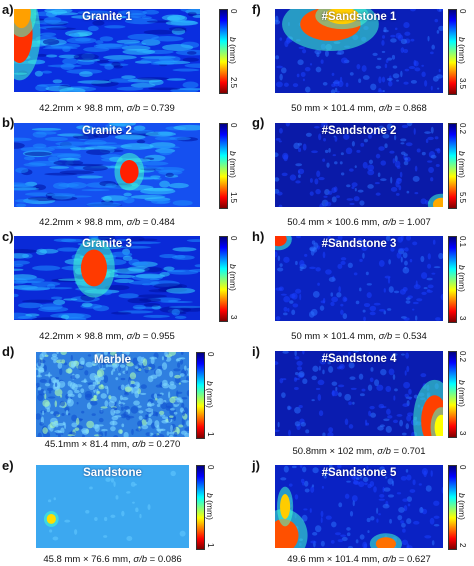 Image resolution: width=474 pixels, height=566 pixels. What do you see at coordinates (112, 473) in the screenshot?
I see `map-title: Sandstone` at bounding box center [112, 473].